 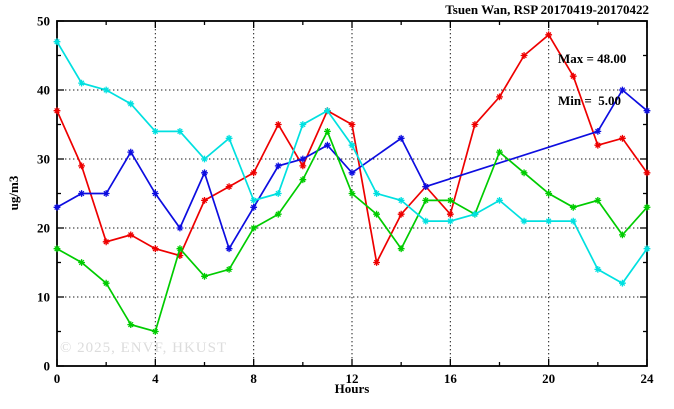 I want to click on svg-text: 10, so click(x=43, y=297).